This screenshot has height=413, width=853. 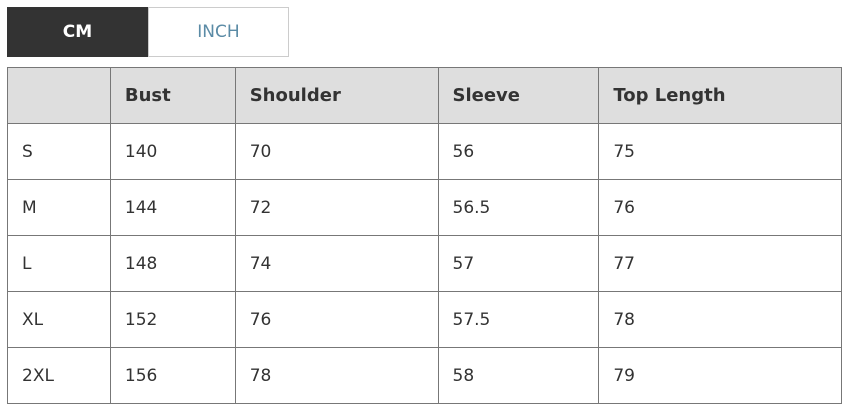 I want to click on measurement-cell: 57.5, so click(x=518, y=319).